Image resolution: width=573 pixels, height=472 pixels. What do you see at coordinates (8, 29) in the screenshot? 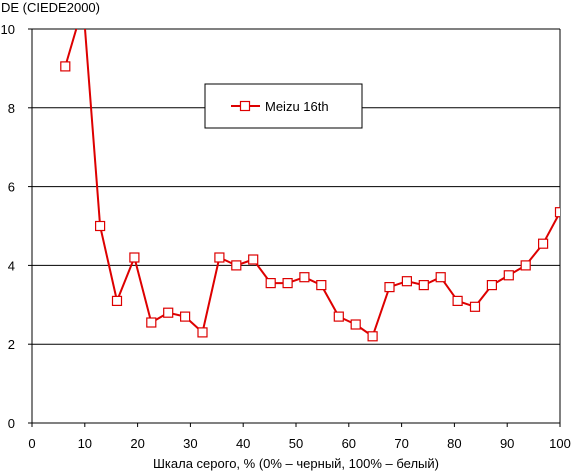
I see `y-tick-label-10: 10` at bounding box center [8, 29].